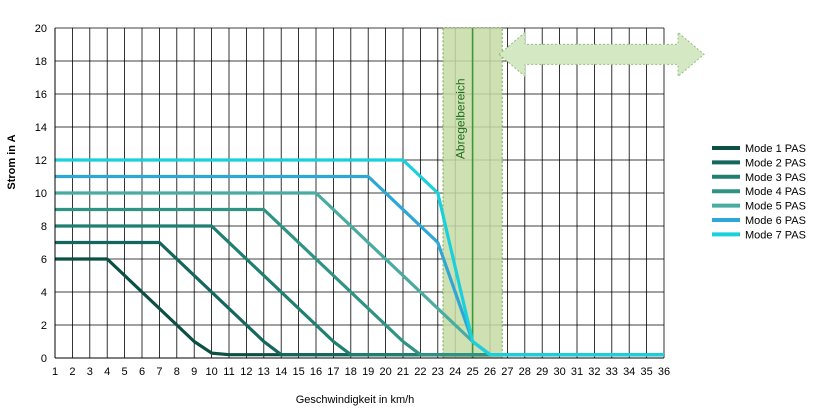 The height and width of the screenshot is (410, 827). I want to click on legend-label: Mode 7 PAS, so click(775, 235).